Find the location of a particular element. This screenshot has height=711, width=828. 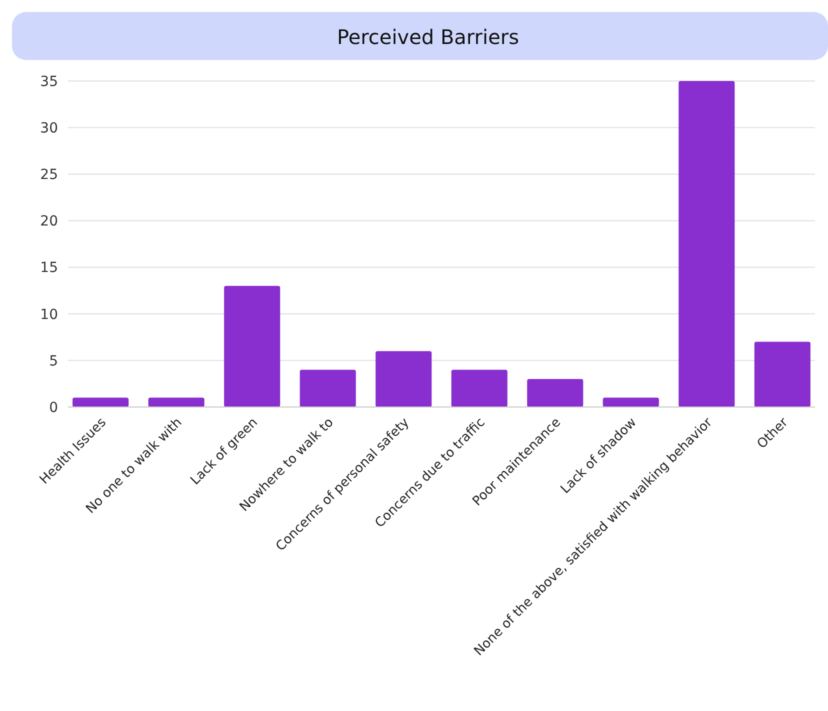

y-tick-label: 30 is located at coordinates (49, 128).